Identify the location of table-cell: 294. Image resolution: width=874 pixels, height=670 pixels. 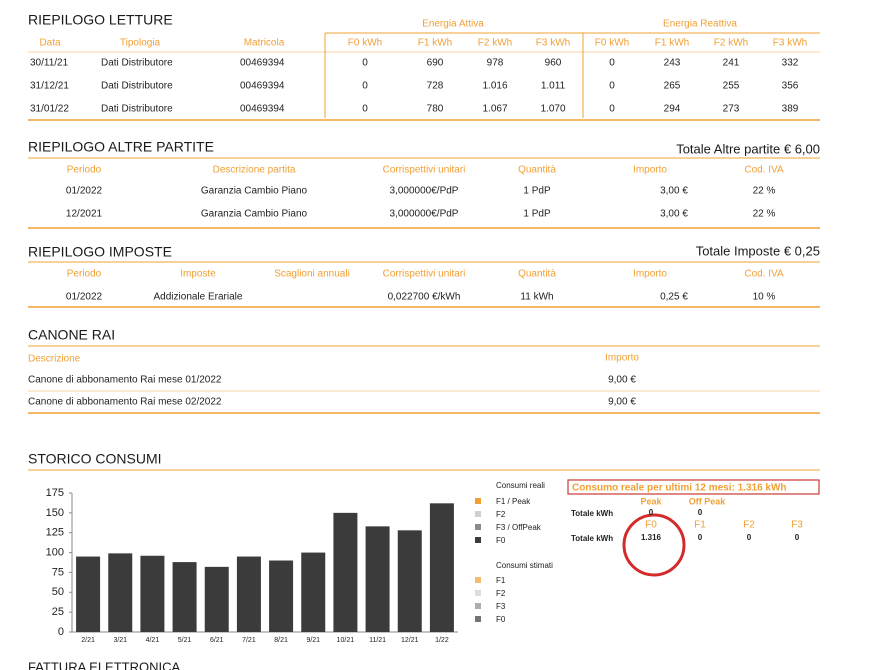
(672, 109).